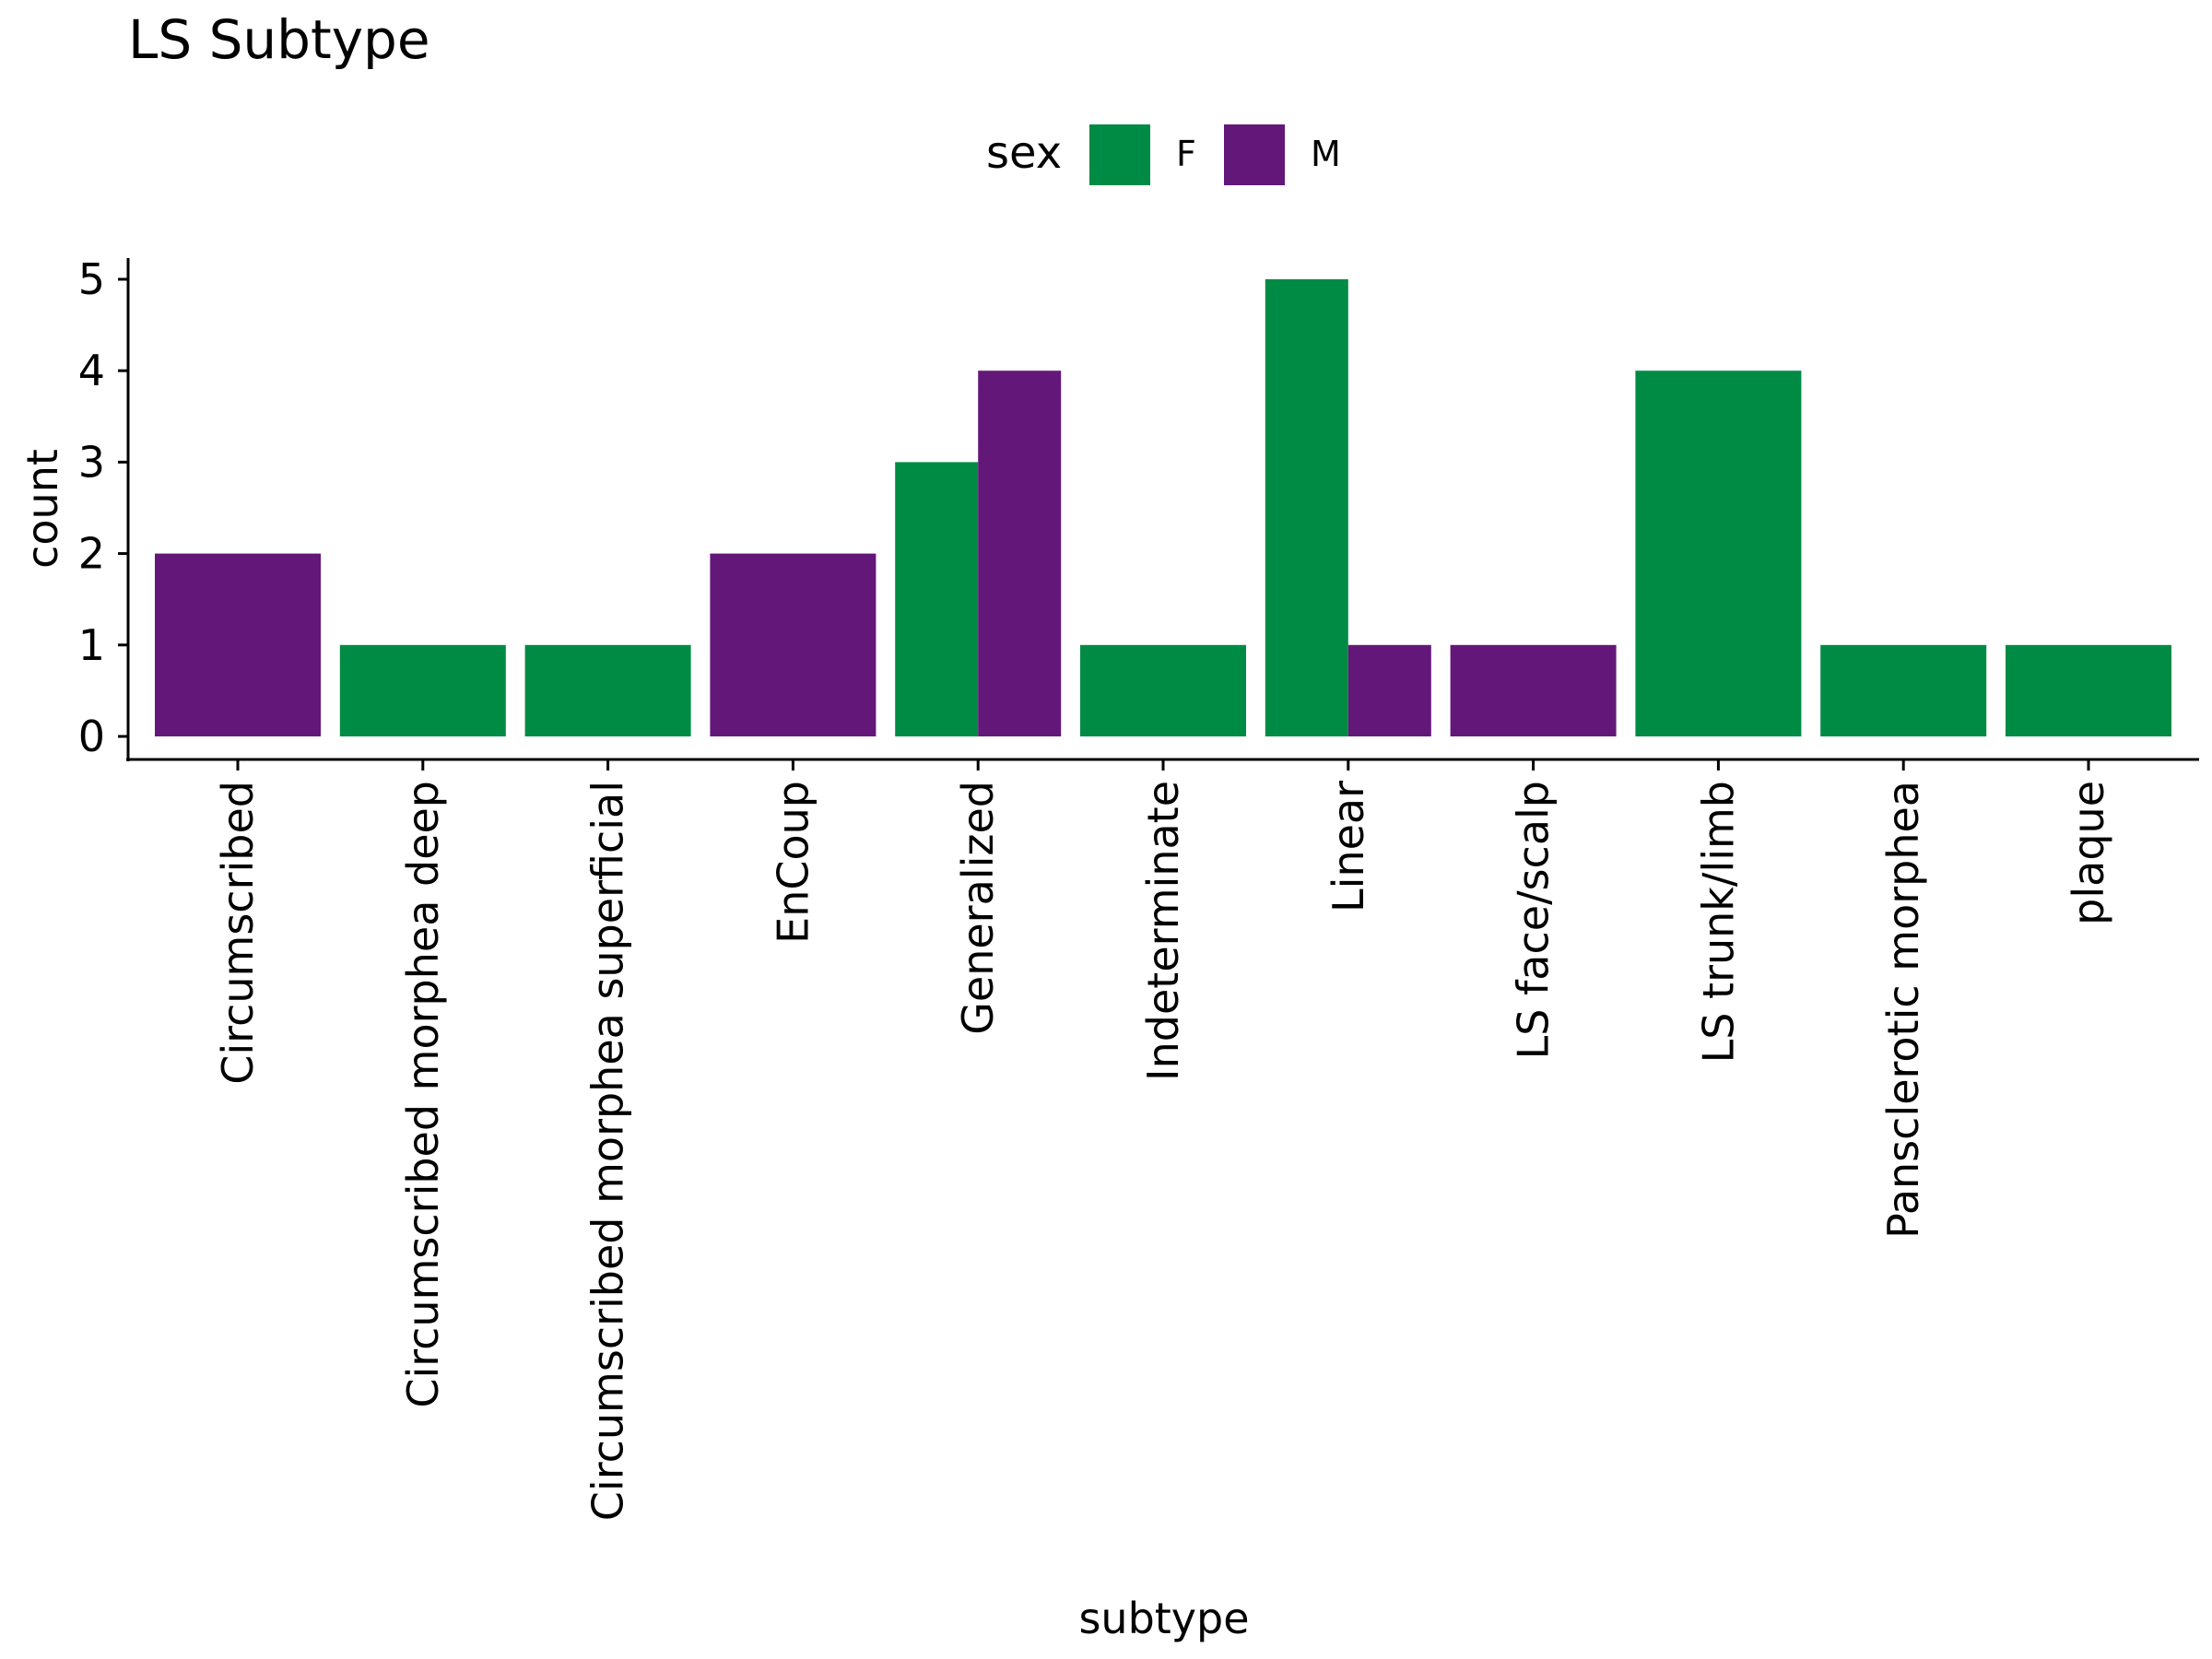  Describe the element at coordinates (1186, 154) in the screenshot. I see `legend-label-f: F` at that location.